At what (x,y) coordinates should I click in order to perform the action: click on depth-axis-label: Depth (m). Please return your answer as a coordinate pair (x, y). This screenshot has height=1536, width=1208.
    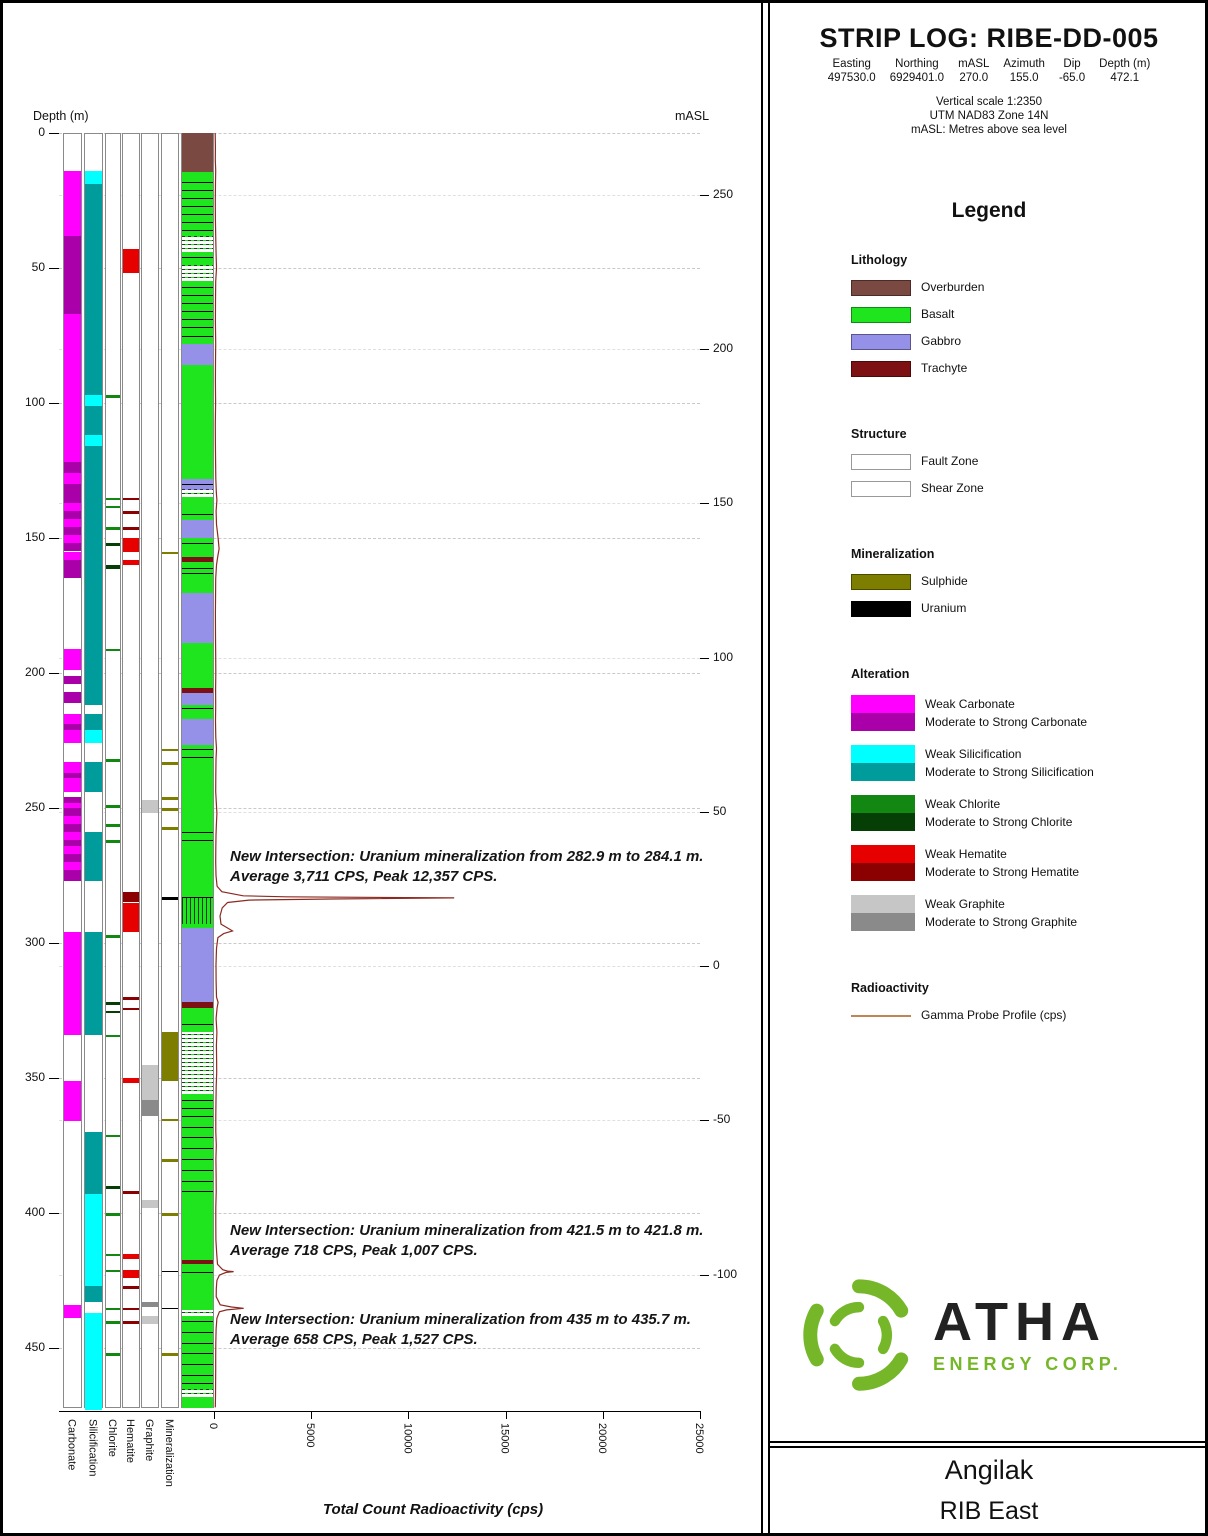
    Looking at the image, I should click on (61, 116).